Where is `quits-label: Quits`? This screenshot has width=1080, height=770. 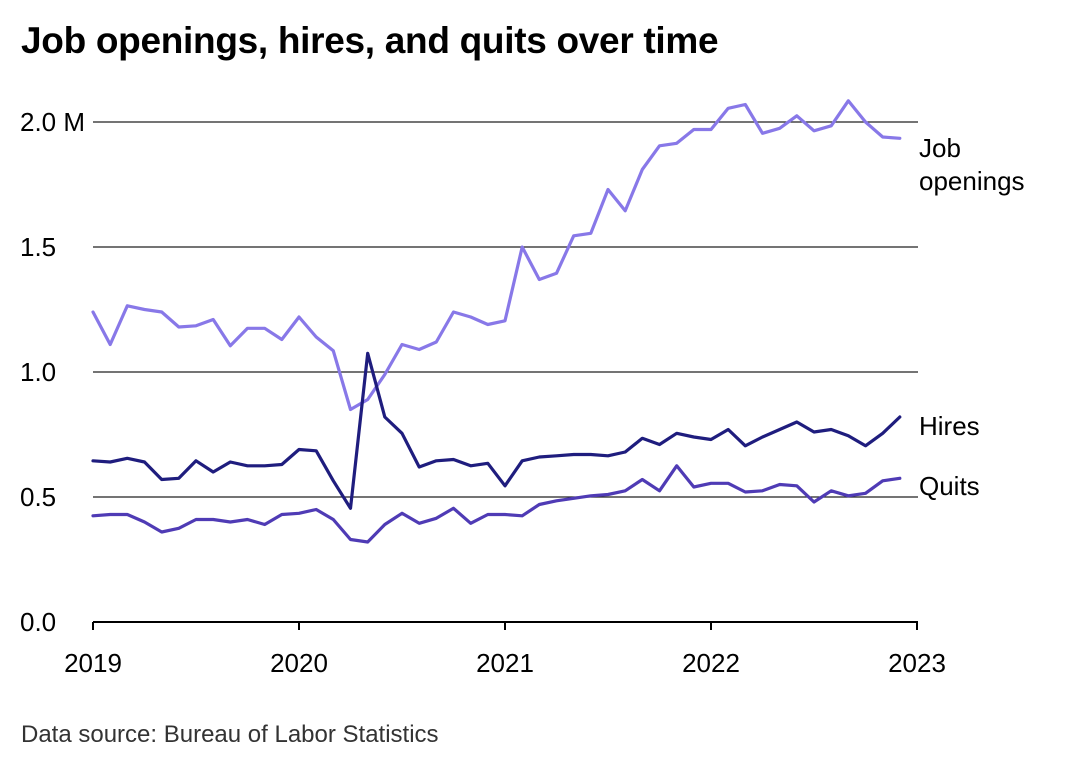 quits-label: Quits is located at coordinates (949, 486).